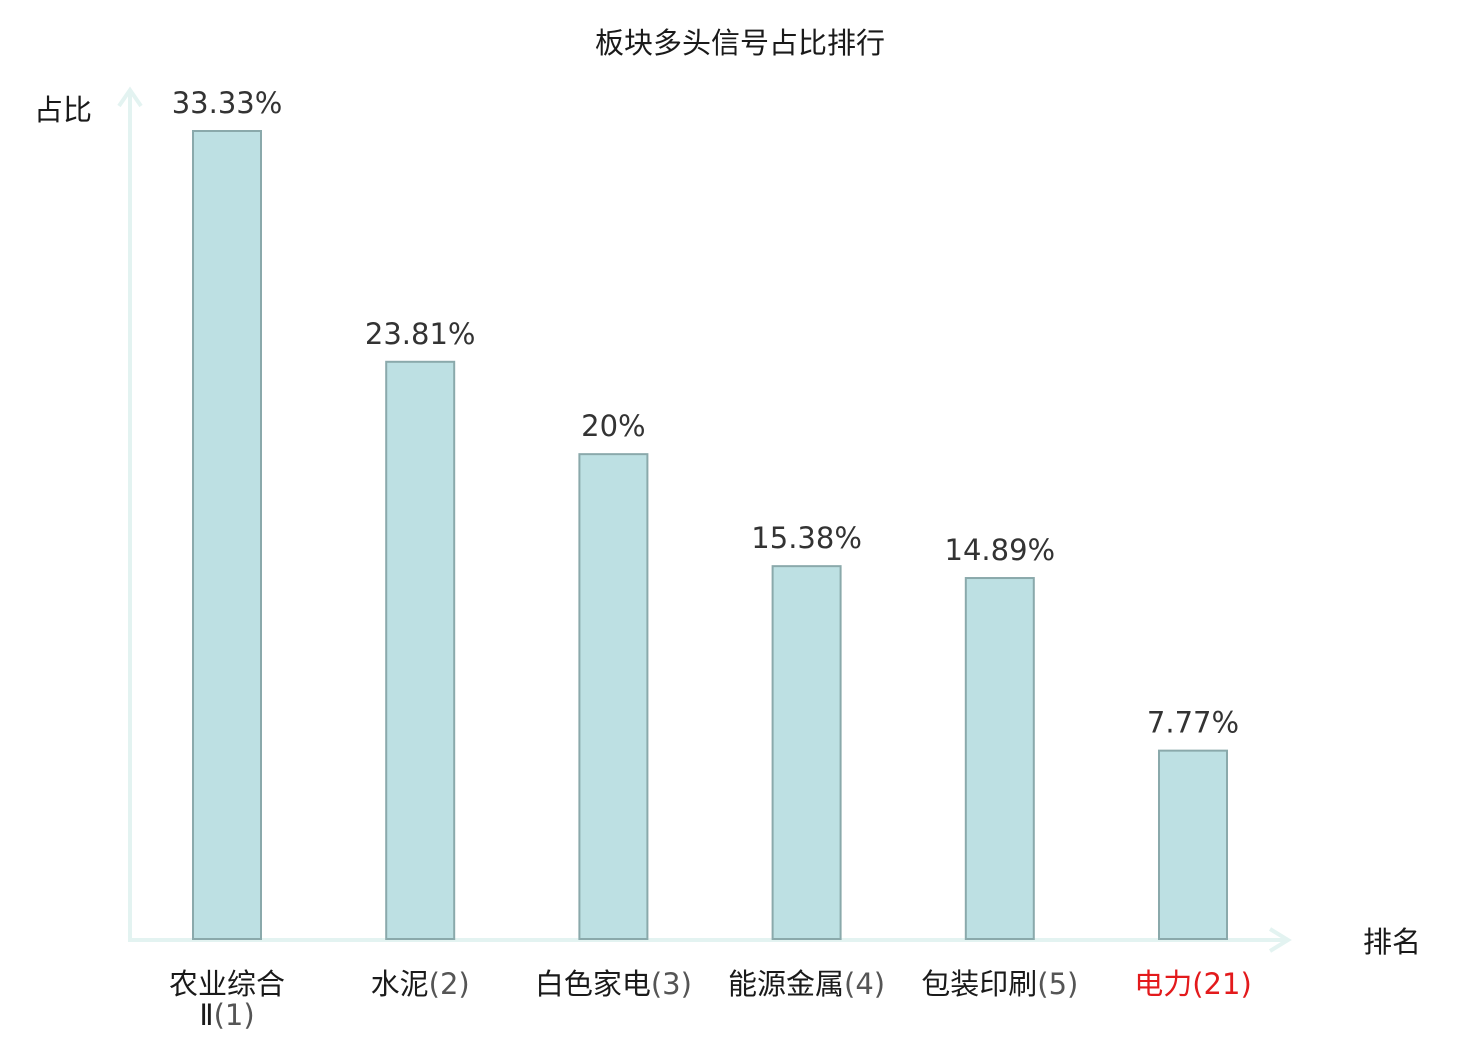 The image size is (1480, 1040). Describe the element at coordinates (613, 984) in the screenshot. I see `category-label: 白色家电(3)` at that location.